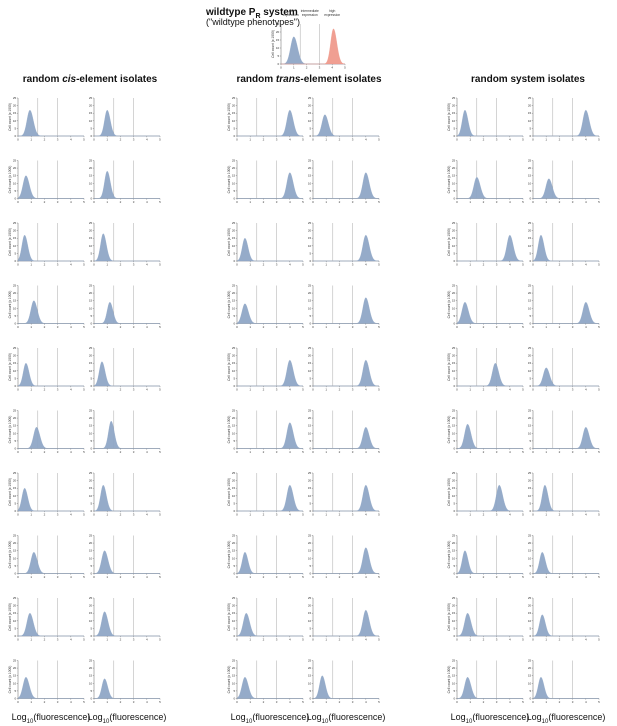 The image size is (617, 726). I want to click on group-title-cis-pre: random, so click(42, 79).